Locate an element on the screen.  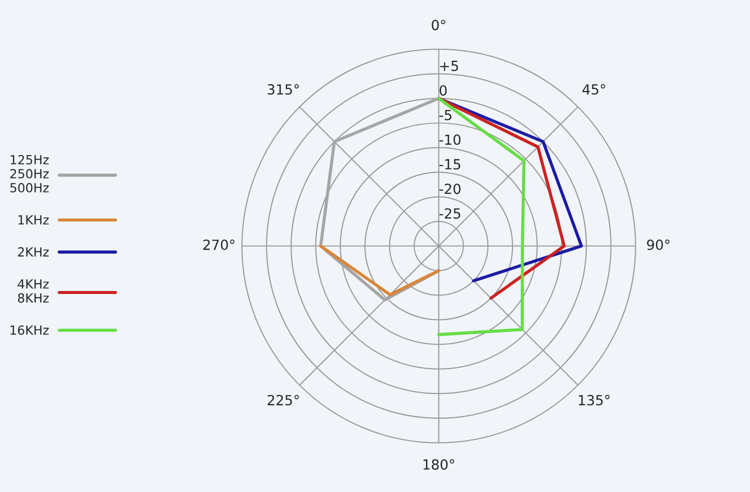
spoke-label: 90° is located at coordinates (658, 245).